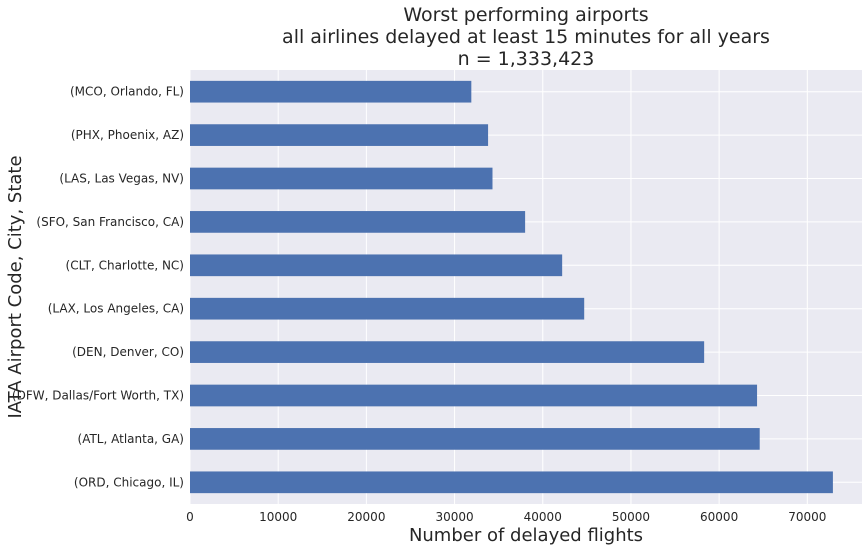 Image resolution: width=868 pixels, height=551 pixels. Describe the element at coordinates (807, 517) in the screenshot. I see `x-tick-label: 70000` at that location.